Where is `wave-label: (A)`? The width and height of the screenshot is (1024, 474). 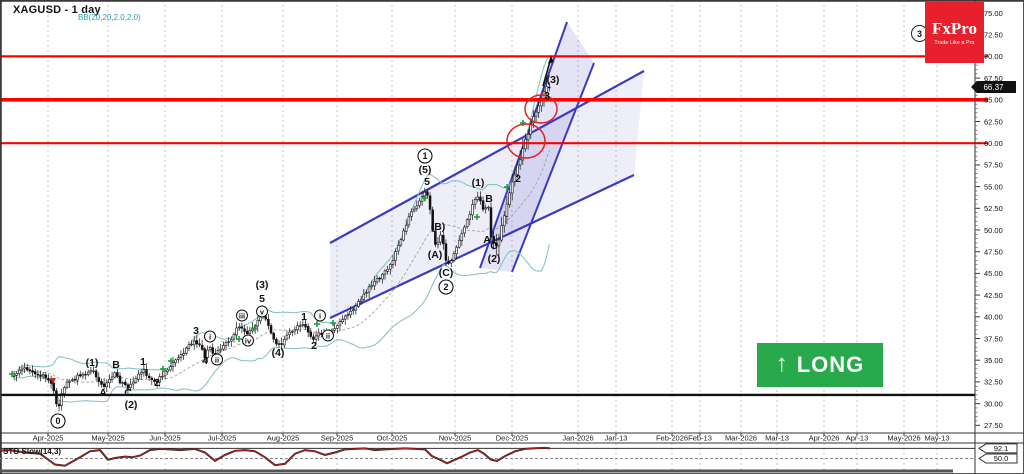
wave-label: (A) is located at coordinates (435, 255).